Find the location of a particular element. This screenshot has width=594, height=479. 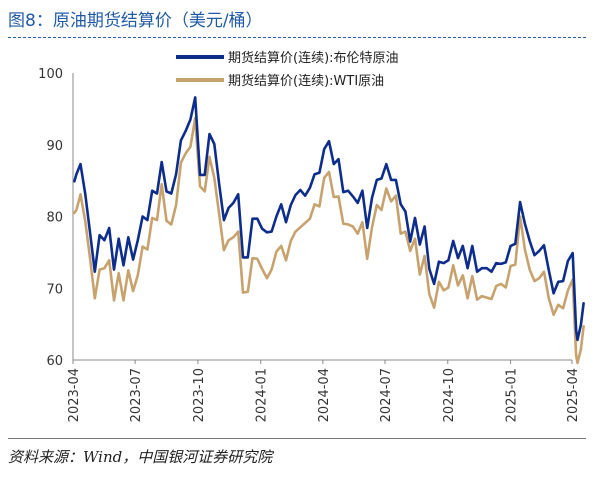

x-tick-label: 2025-01 is located at coordinates (512, 395).